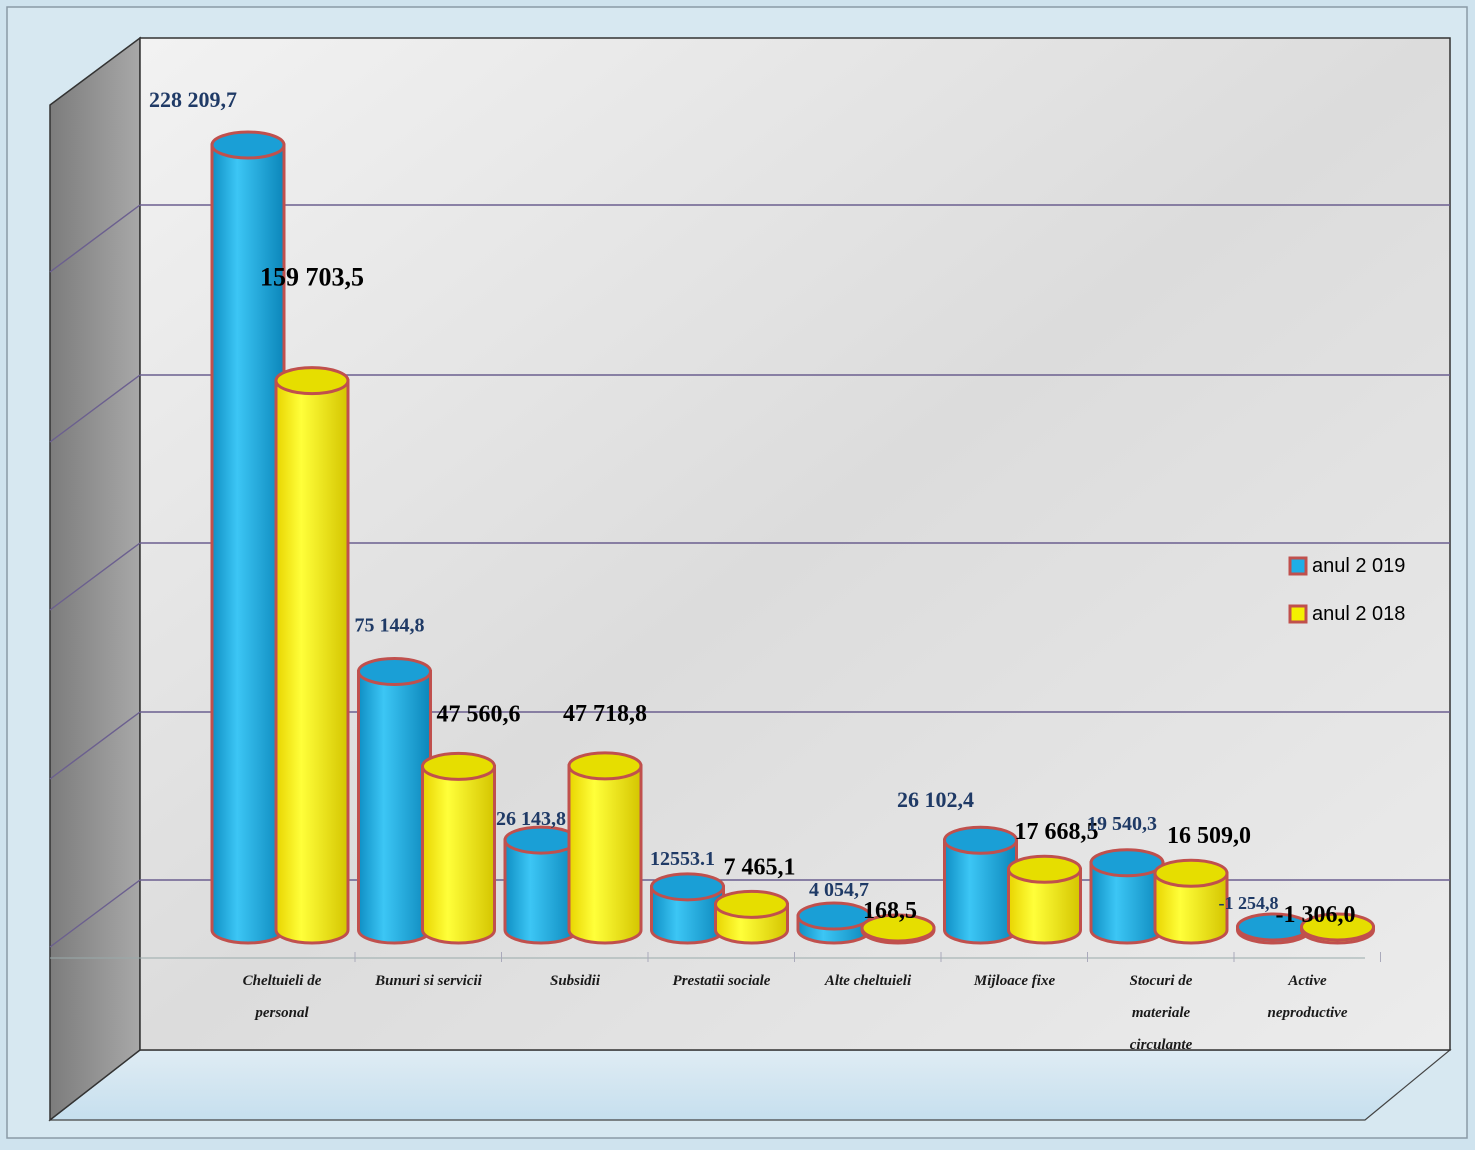 This screenshot has width=1475, height=1150. Describe the element at coordinates (1122, 824) in the screenshot. I see `data-label: 19 540,3` at that location.